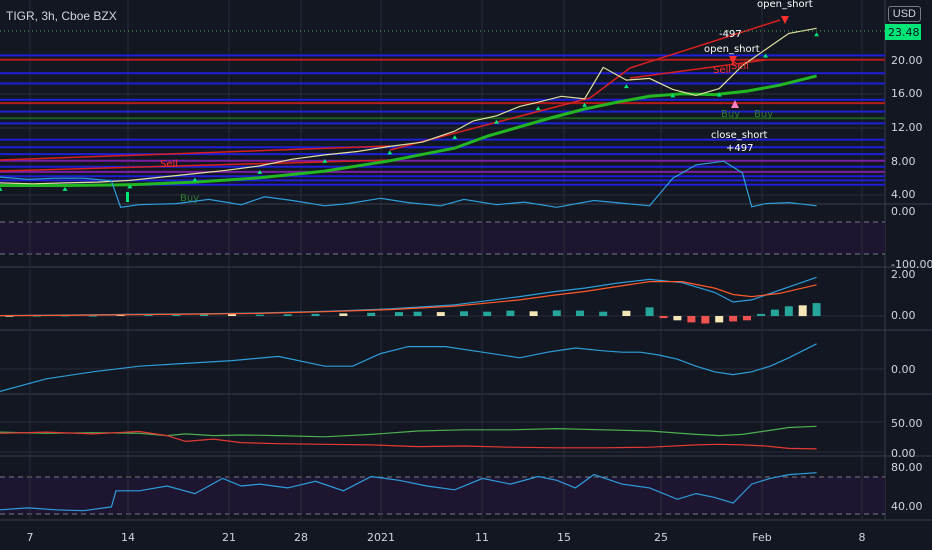  Describe the element at coordinates (127, 197) in the screenshot. I see `buy-left-bar-icon` at that location.